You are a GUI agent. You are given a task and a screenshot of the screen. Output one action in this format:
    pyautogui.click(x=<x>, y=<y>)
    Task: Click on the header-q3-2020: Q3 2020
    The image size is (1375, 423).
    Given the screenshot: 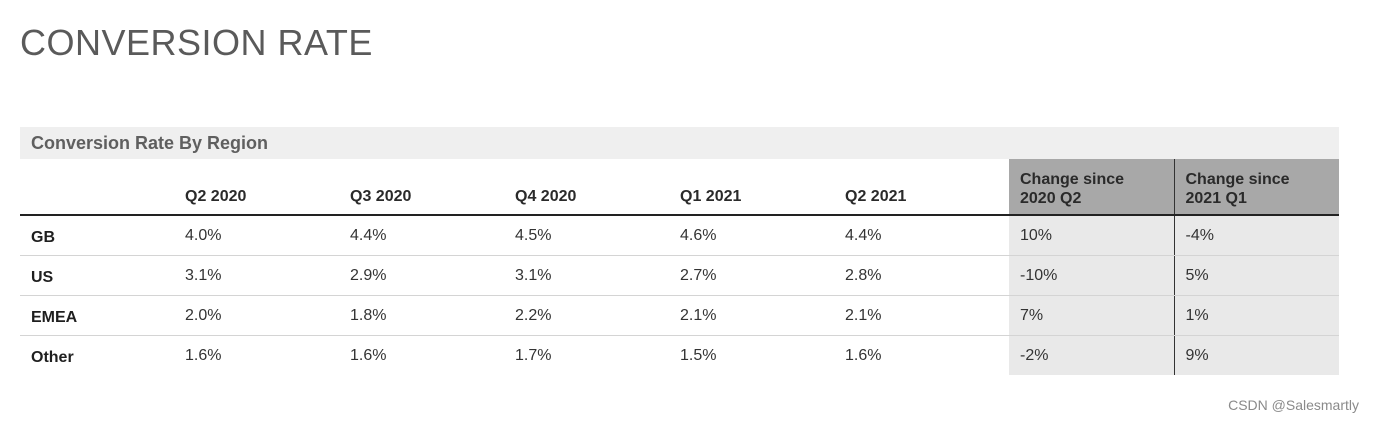 What is the action you would take?
    pyautogui.click(x=432, y=187)
    